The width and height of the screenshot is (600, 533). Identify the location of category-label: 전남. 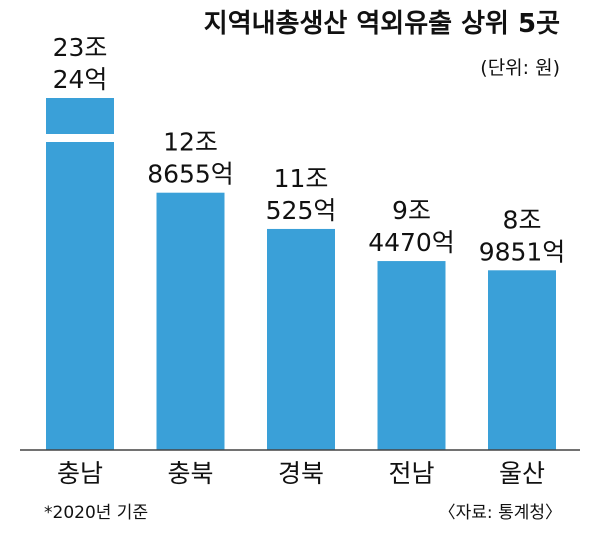
(411, 473).